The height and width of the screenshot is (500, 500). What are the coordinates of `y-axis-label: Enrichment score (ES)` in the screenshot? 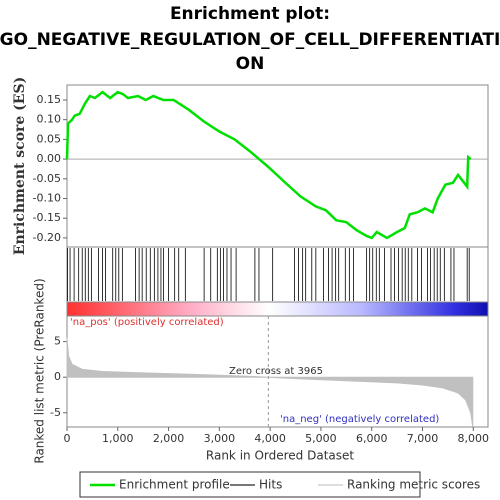 It's located at (20, 166).